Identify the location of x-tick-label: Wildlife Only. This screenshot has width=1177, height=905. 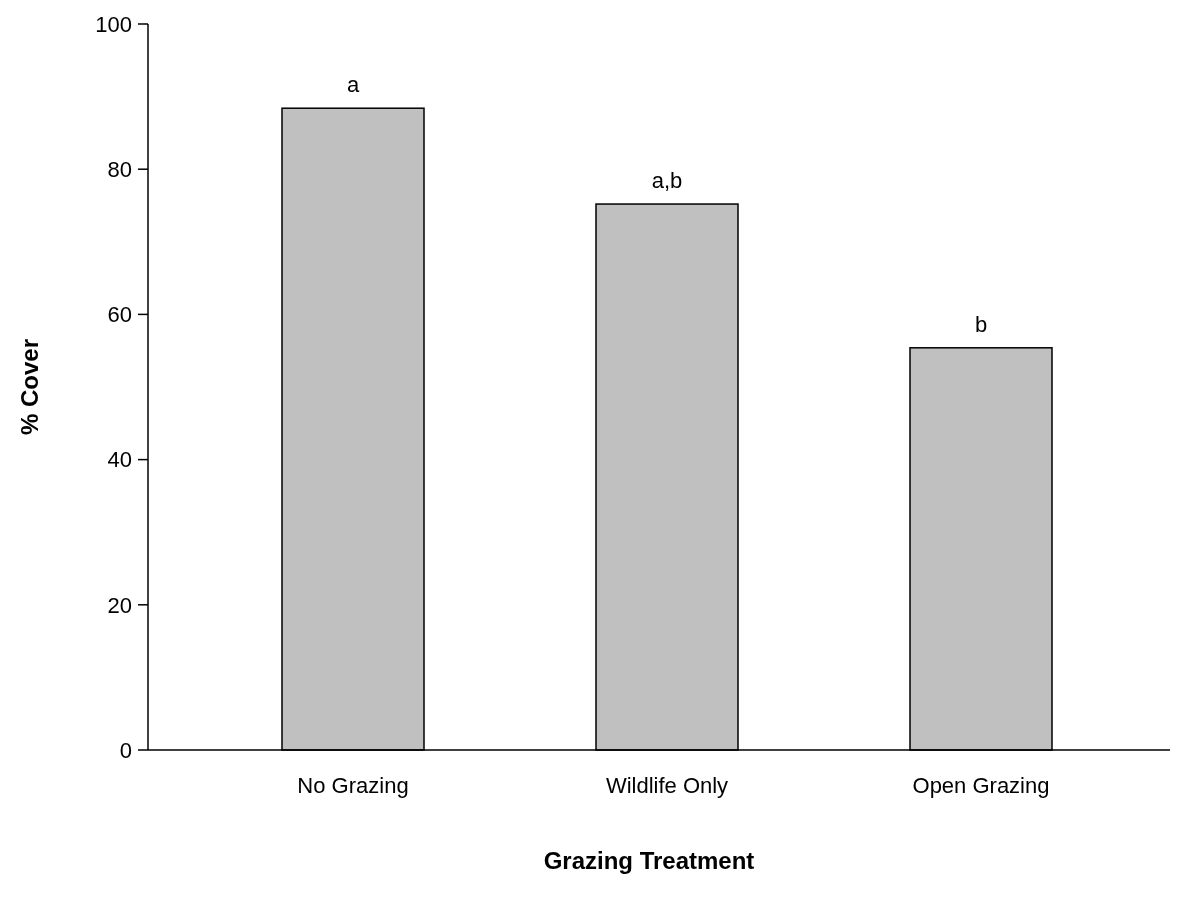
(667, 785).